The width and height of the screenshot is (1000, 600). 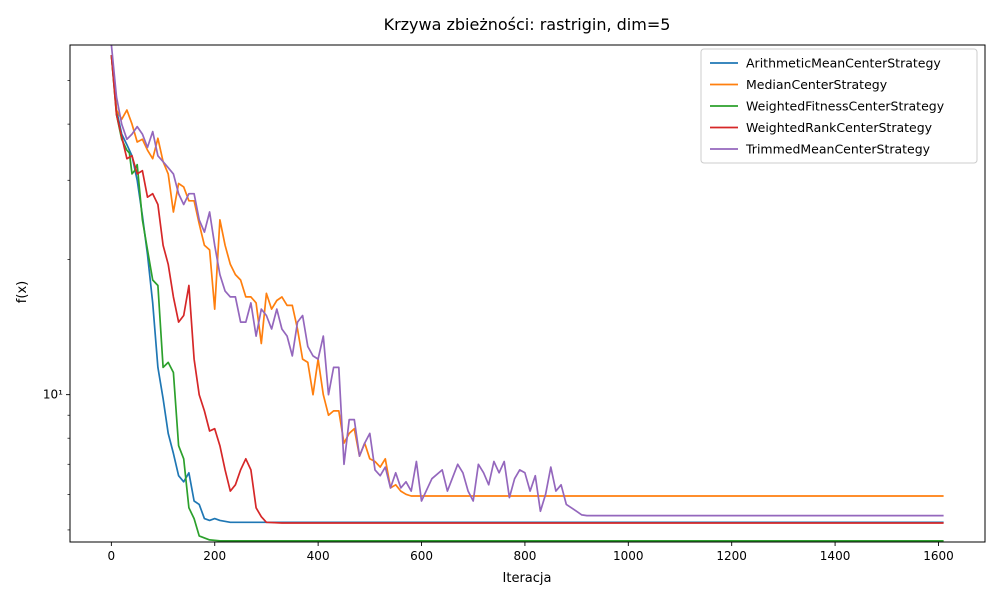 I want to click on x-tick-label: 1000, so click(x=628, y=556).